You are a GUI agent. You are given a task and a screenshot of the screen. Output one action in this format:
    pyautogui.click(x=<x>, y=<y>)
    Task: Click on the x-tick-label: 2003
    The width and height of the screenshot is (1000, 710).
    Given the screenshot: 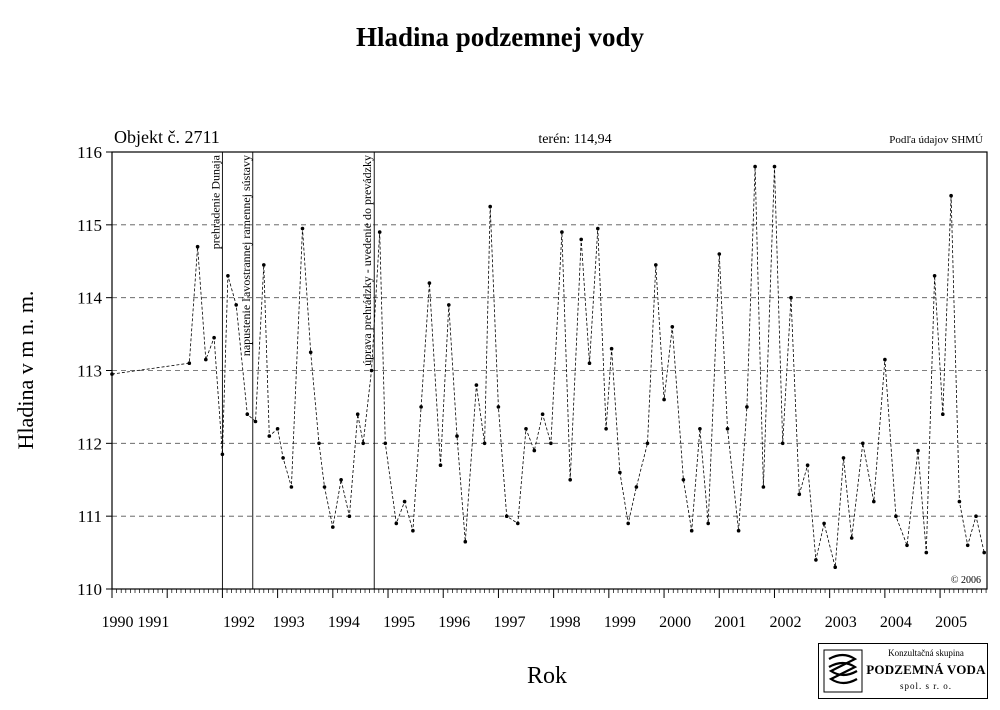 What is the action you would take?
    pyautogui.click(x=841, y=622)
    